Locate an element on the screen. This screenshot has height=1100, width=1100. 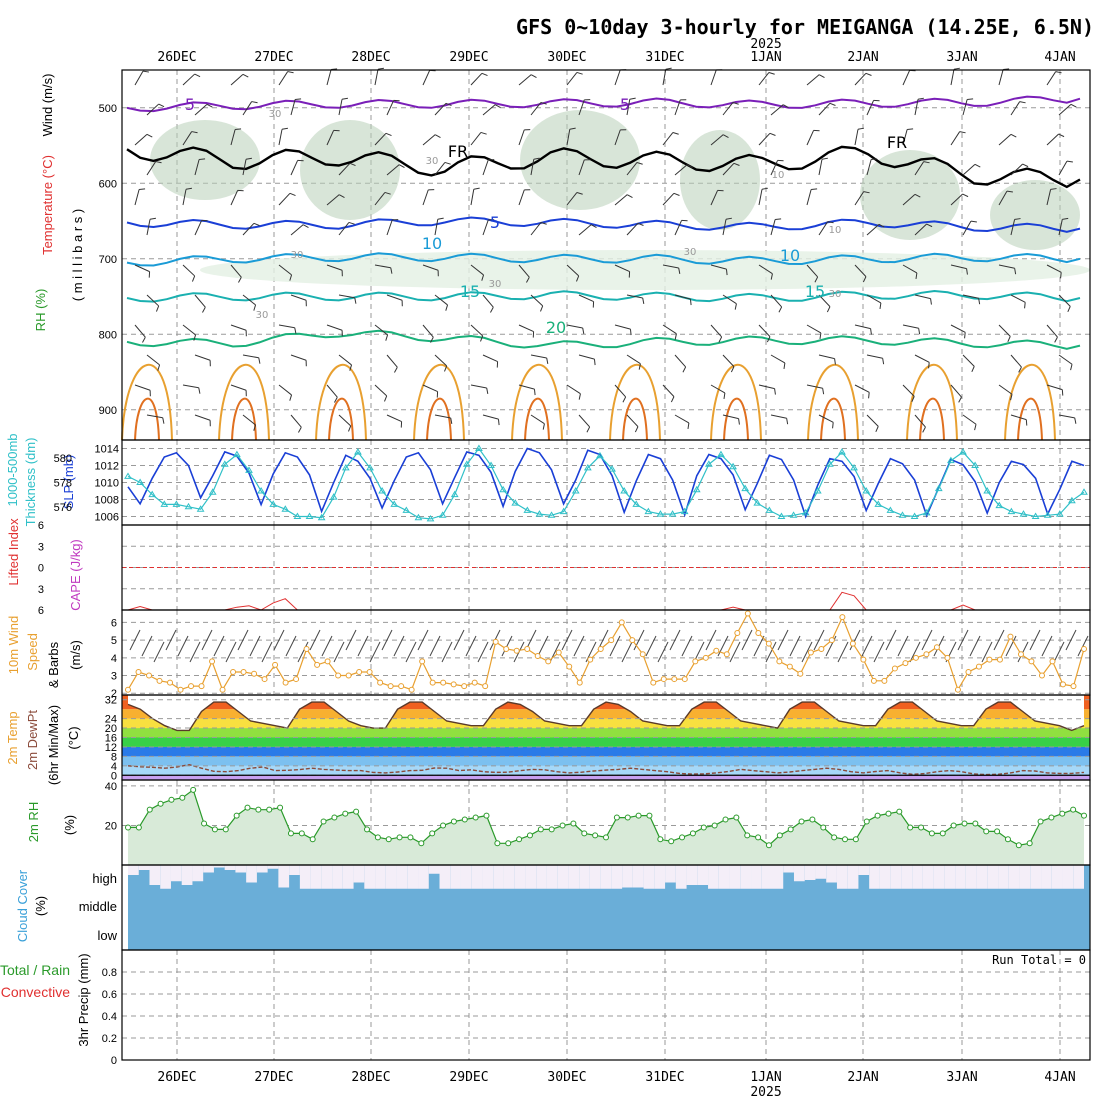
precip-tick: 0.4 is located at coordinates (109, 1017).